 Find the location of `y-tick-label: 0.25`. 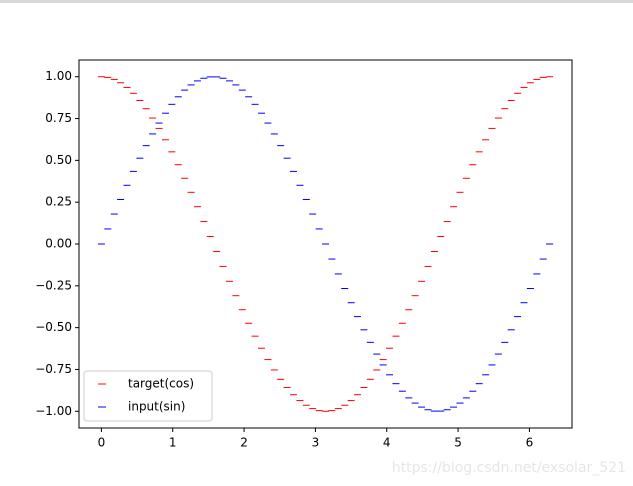

y-tick-label: 0.25 is located at coordinates (58, 202).